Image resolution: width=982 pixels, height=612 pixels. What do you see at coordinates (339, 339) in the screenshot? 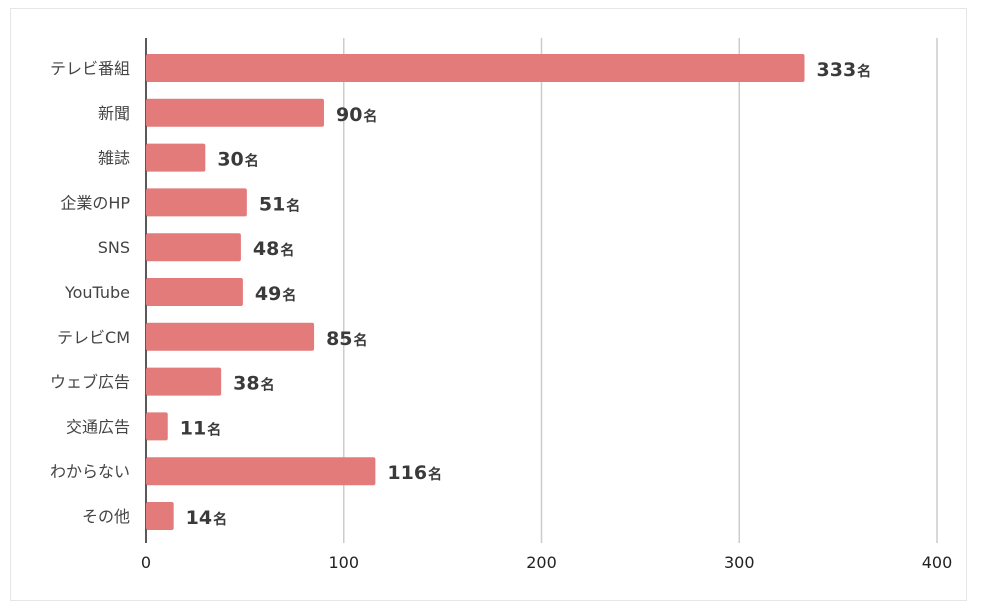
I see `data-label-value: 85` at bounding box center [339, 339].